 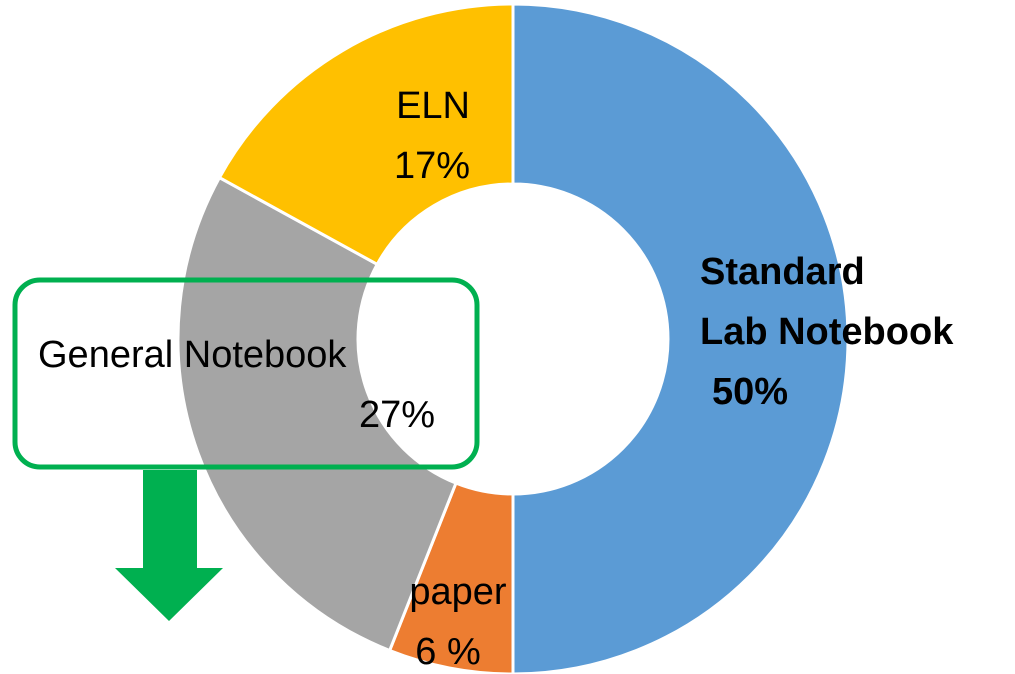 What do you see at coordinates (396, 415) in the screenshot?
I see `value-label: 27%` at bounding box center [396, 415].